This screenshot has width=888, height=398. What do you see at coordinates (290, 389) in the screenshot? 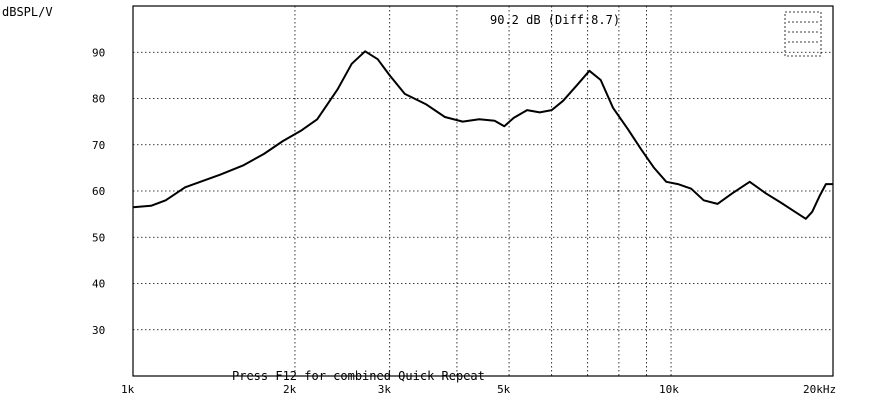
I see `x-tick-label: 2k` at bounding box center [290, 389].